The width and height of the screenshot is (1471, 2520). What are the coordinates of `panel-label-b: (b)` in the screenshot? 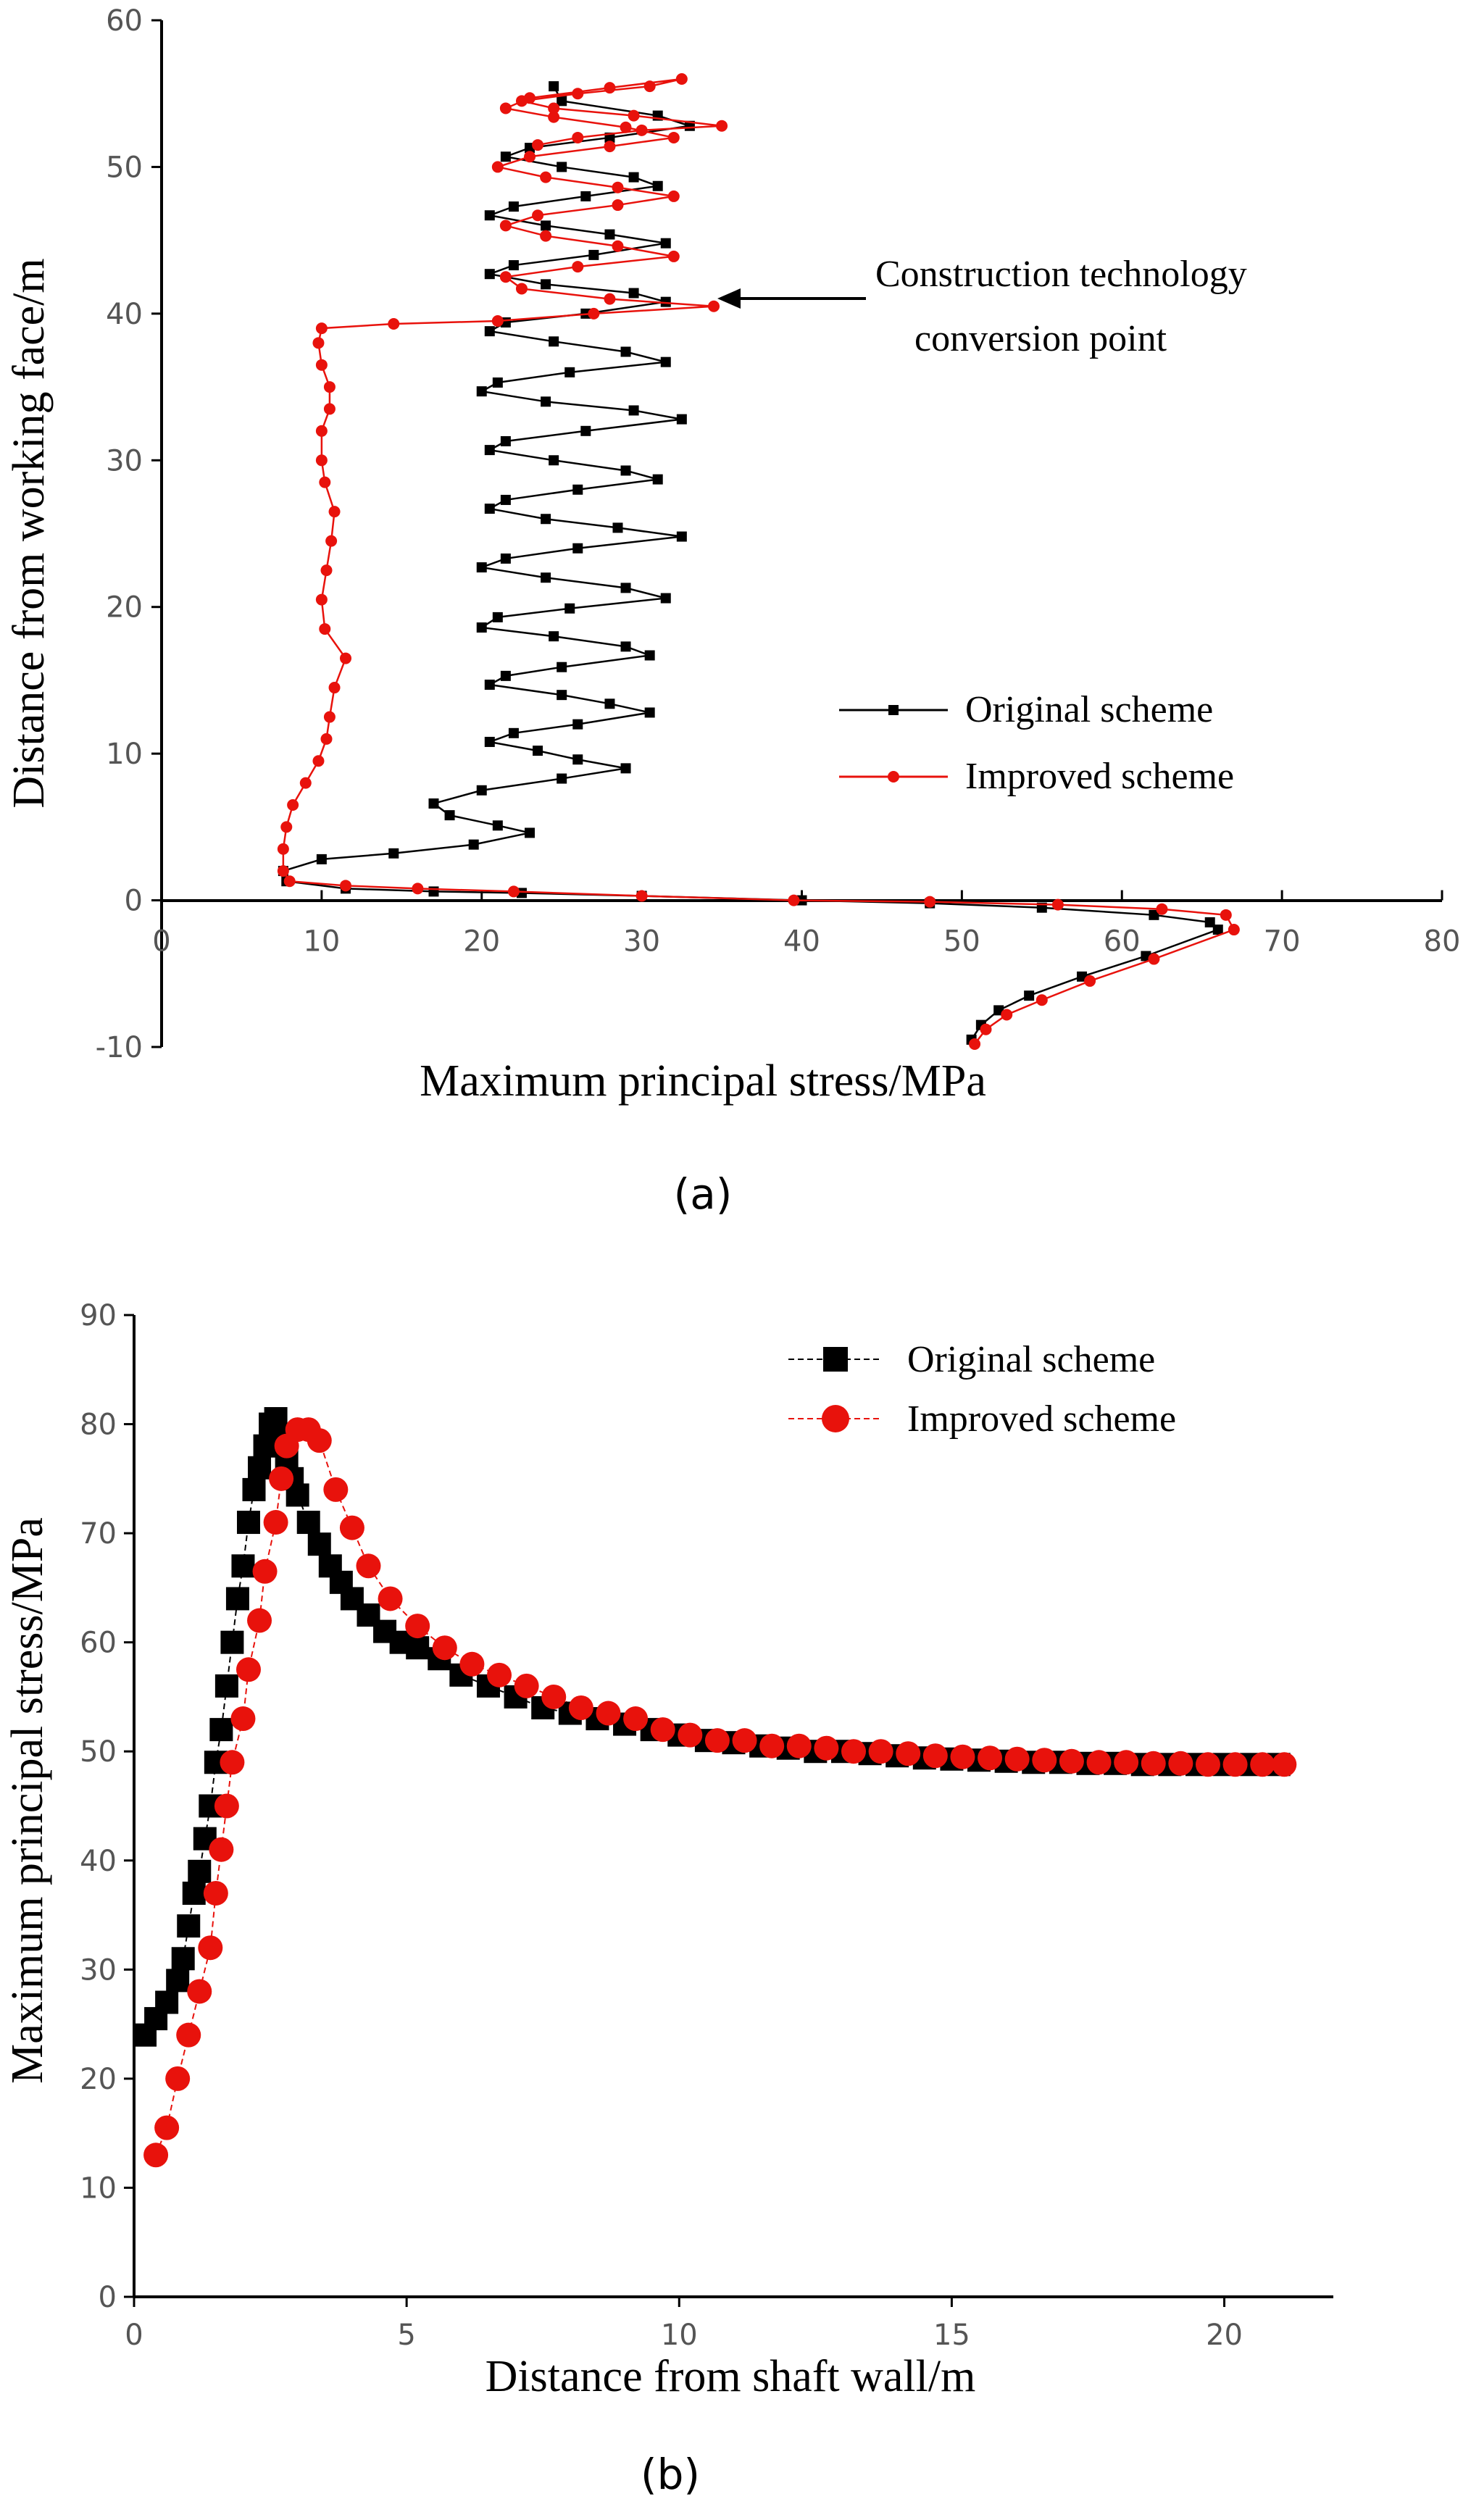 It's located at (670, 2474).